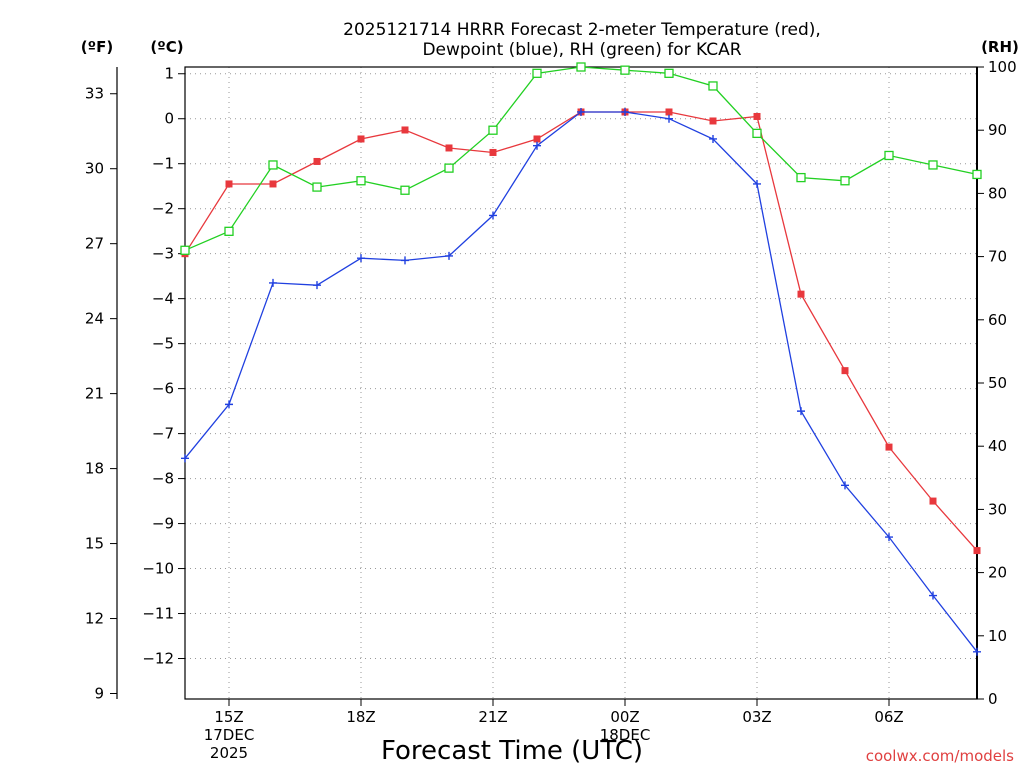  I want to click on rh-tick-label: 100, so click(1002, 67).